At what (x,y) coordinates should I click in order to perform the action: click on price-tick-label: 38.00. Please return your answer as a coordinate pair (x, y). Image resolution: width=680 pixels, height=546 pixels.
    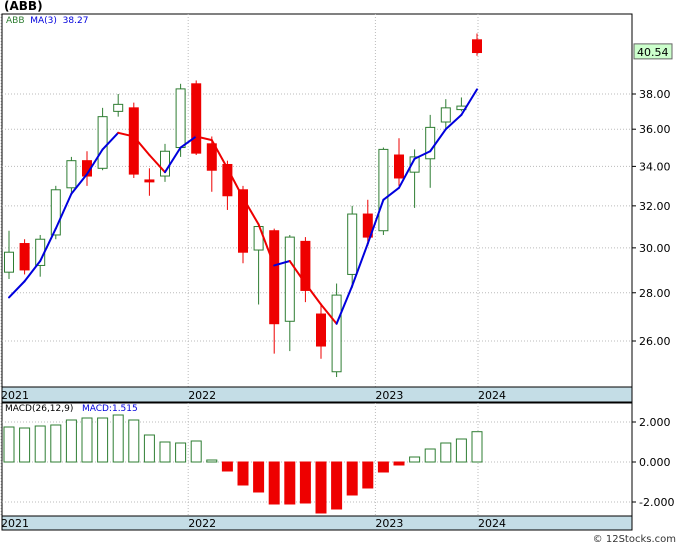
    Looking at the image, I should click on (655, 94).